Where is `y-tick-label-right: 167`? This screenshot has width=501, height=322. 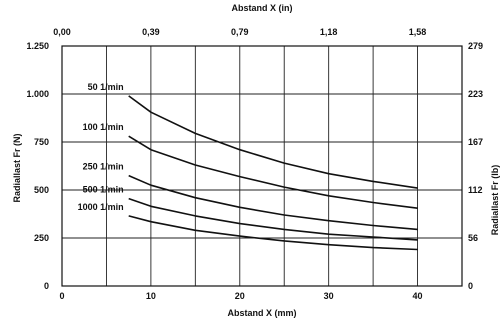 y-tick-label-right: 167 is located at coordinates (475, 142).